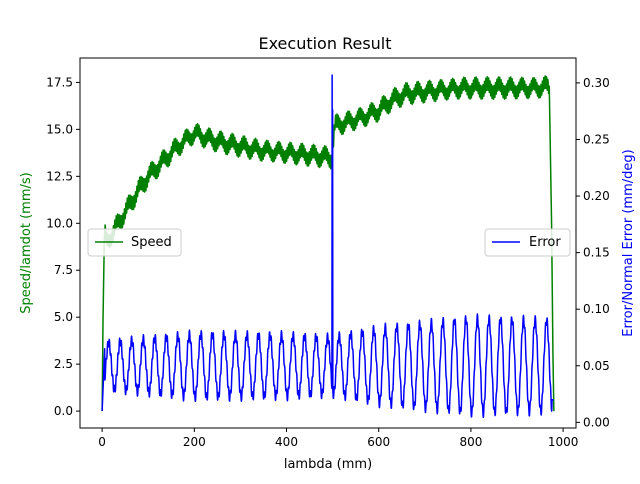  Describe the element at coordinates (151, 242) in the screenshot. I see `legend-speed-label: Speed` at that location.